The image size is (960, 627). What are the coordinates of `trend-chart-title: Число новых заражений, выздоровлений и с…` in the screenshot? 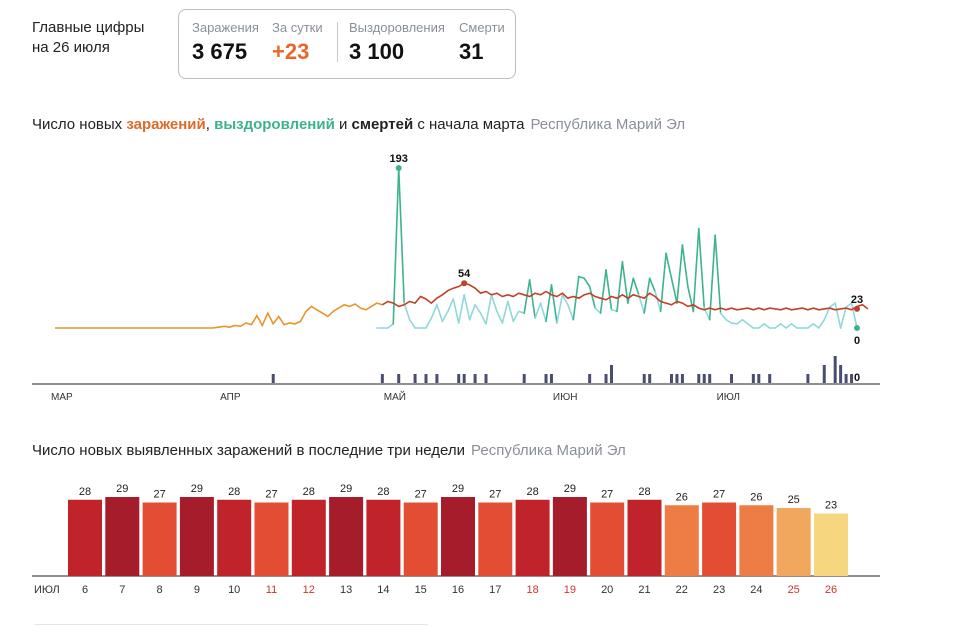 It's located at (358, 124).